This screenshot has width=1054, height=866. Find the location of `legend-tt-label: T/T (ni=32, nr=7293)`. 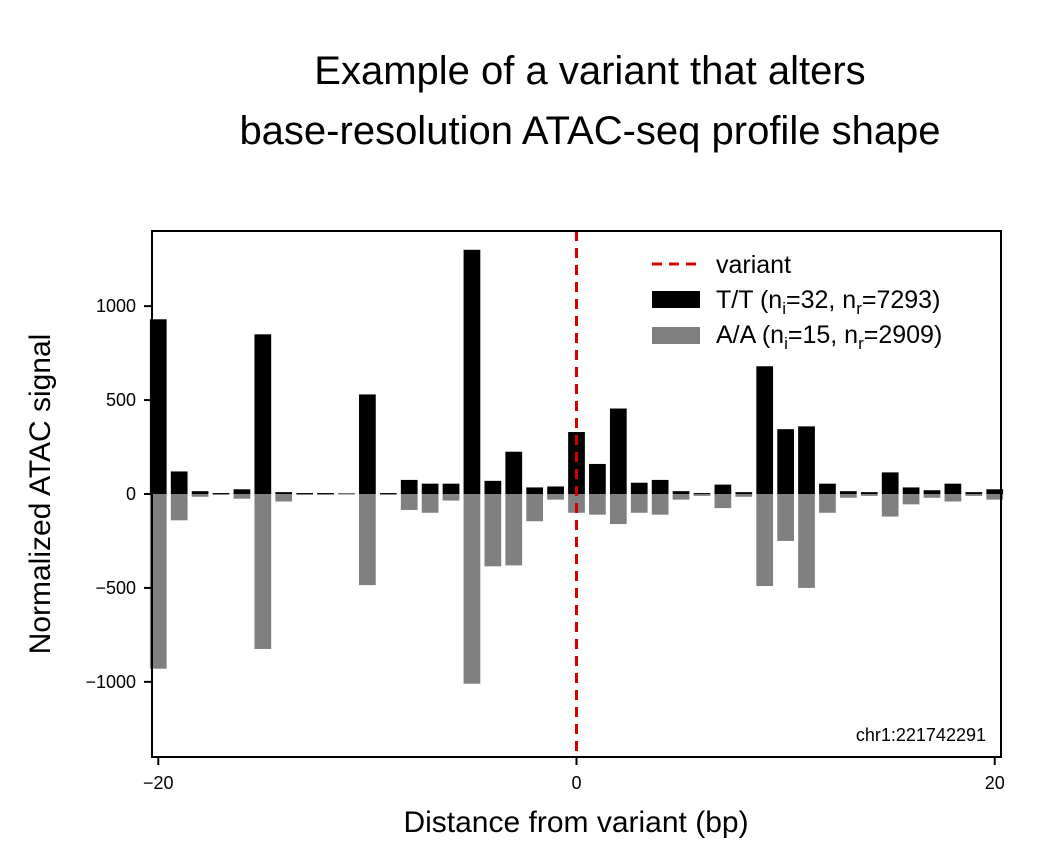

legend-tt-label: T/T (ni=32, nr=7293) is located at coordinates (828, 302).